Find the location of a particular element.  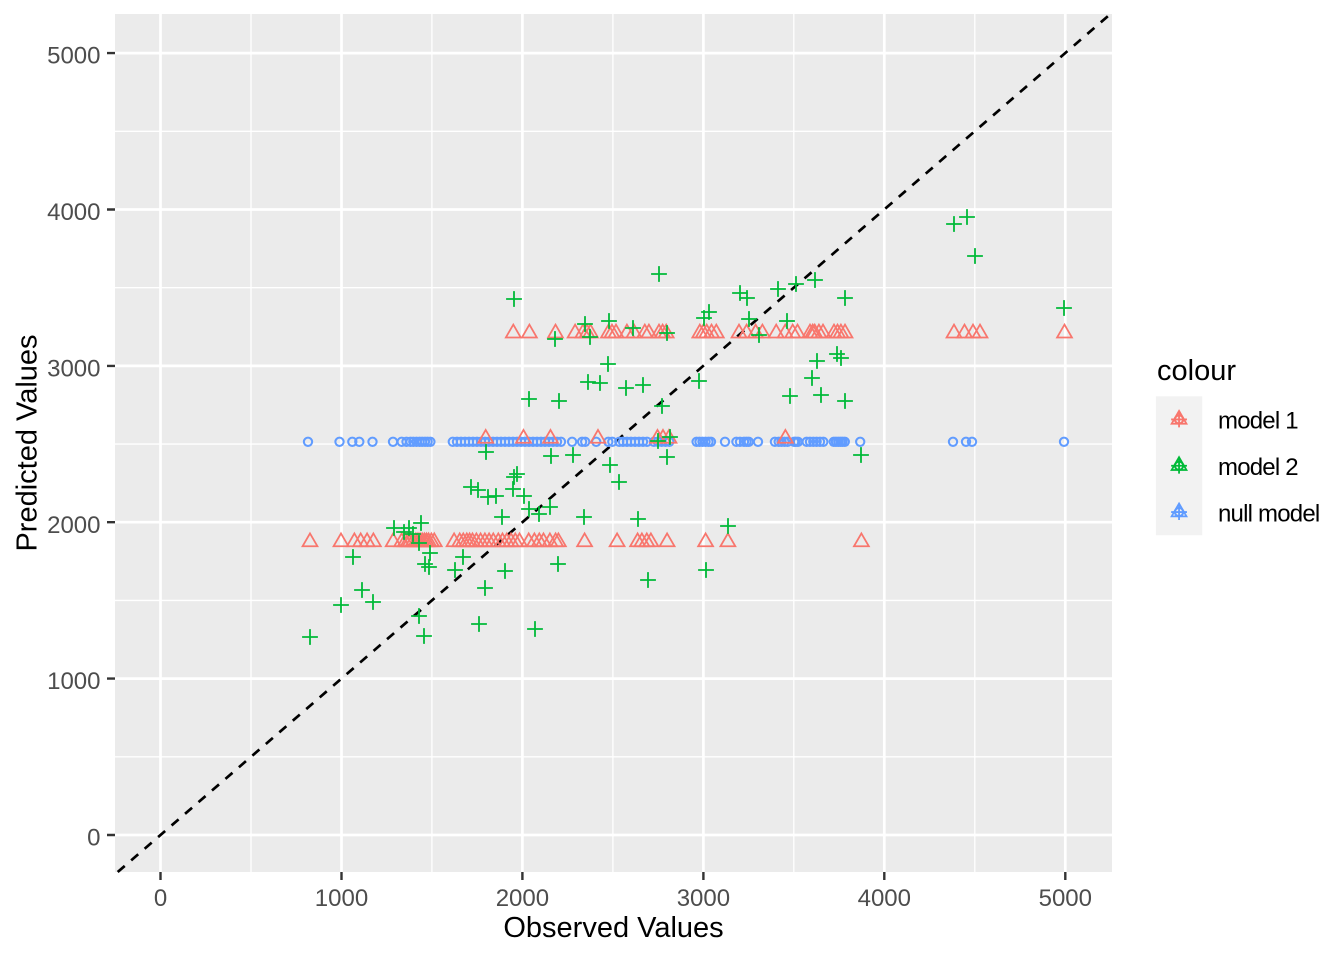

svg-text: Observed Values is located at coordinates (613, 928).